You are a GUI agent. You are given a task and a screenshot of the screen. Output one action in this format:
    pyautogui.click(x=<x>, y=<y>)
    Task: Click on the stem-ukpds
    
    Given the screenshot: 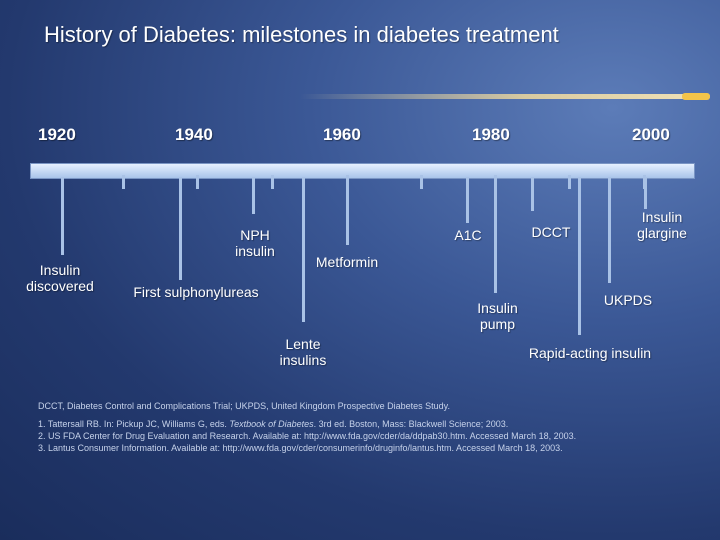 What is the action you would take?
    pyautogui.click(x=609, y=230)
    